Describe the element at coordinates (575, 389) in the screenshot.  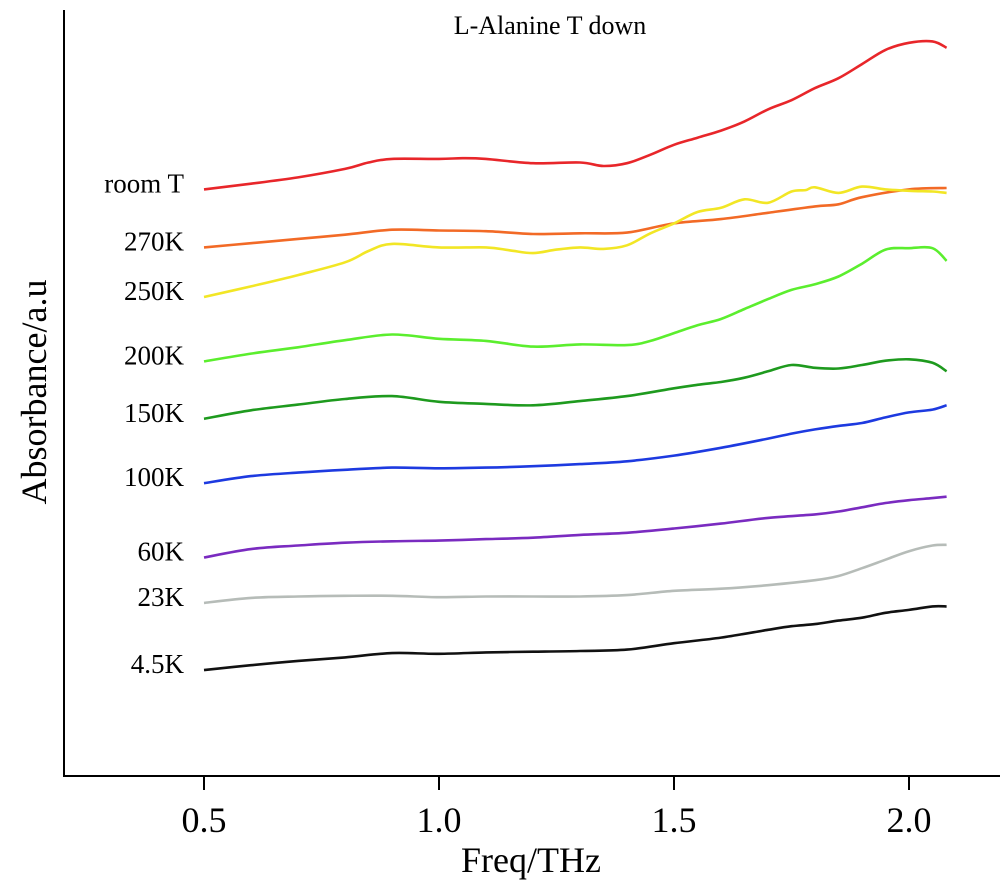
I see `series-line-150k` at that location.